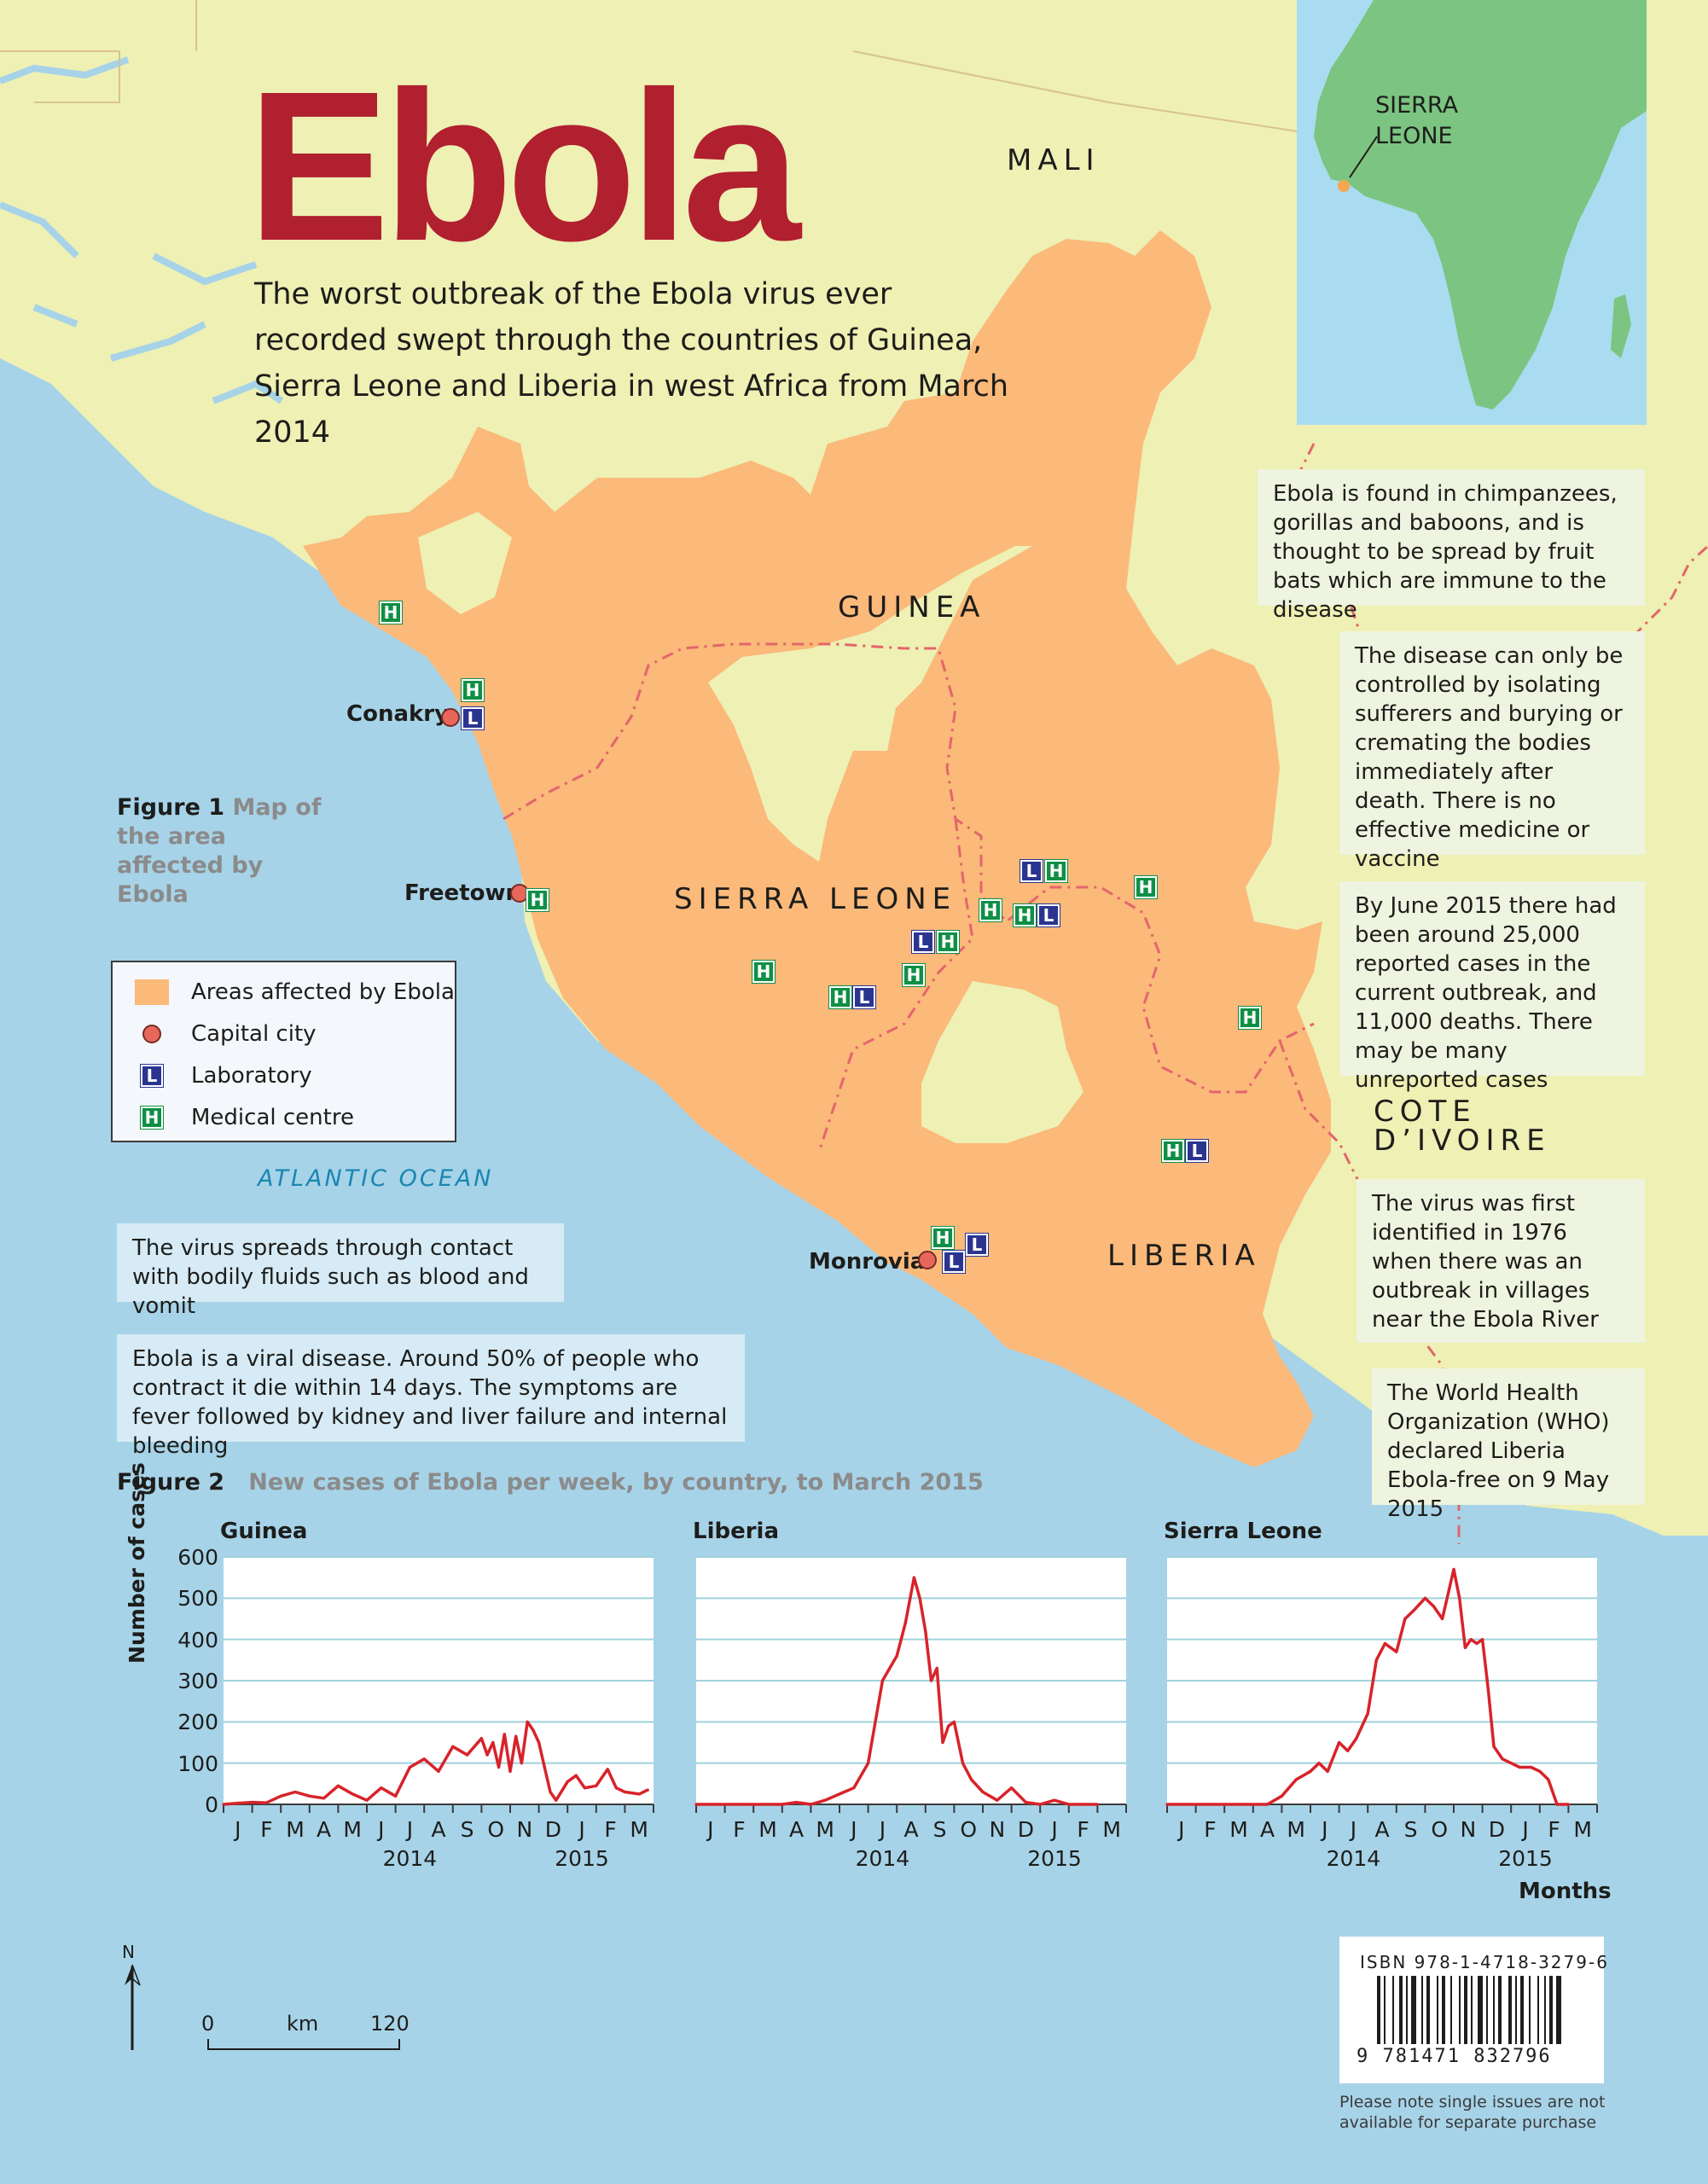 Image resolution: width=1708 pixels, height=2184 pixels. Describe the element at coordinates (883, 1859) in the screenshot. I see `year-label: 2014` at that location.